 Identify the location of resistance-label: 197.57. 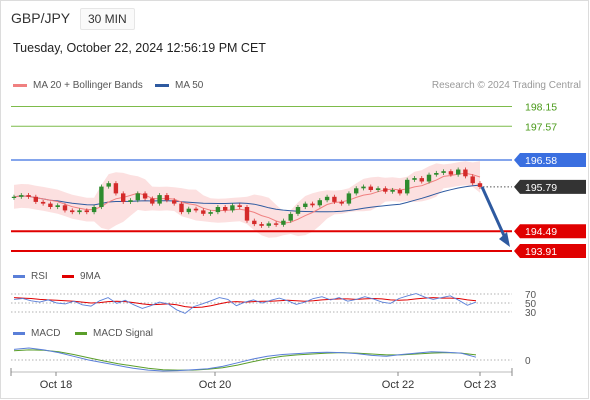
(541, 127).